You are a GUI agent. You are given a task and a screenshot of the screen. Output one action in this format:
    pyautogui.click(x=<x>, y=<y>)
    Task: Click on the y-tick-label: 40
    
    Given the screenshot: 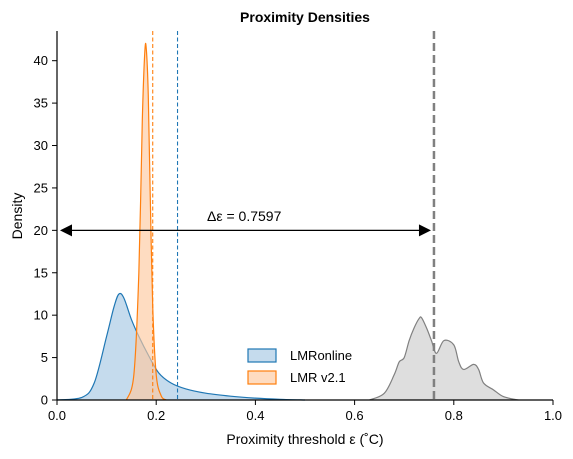 What is the action you would take?
    pyautogui.click(x=41, y=60)
    